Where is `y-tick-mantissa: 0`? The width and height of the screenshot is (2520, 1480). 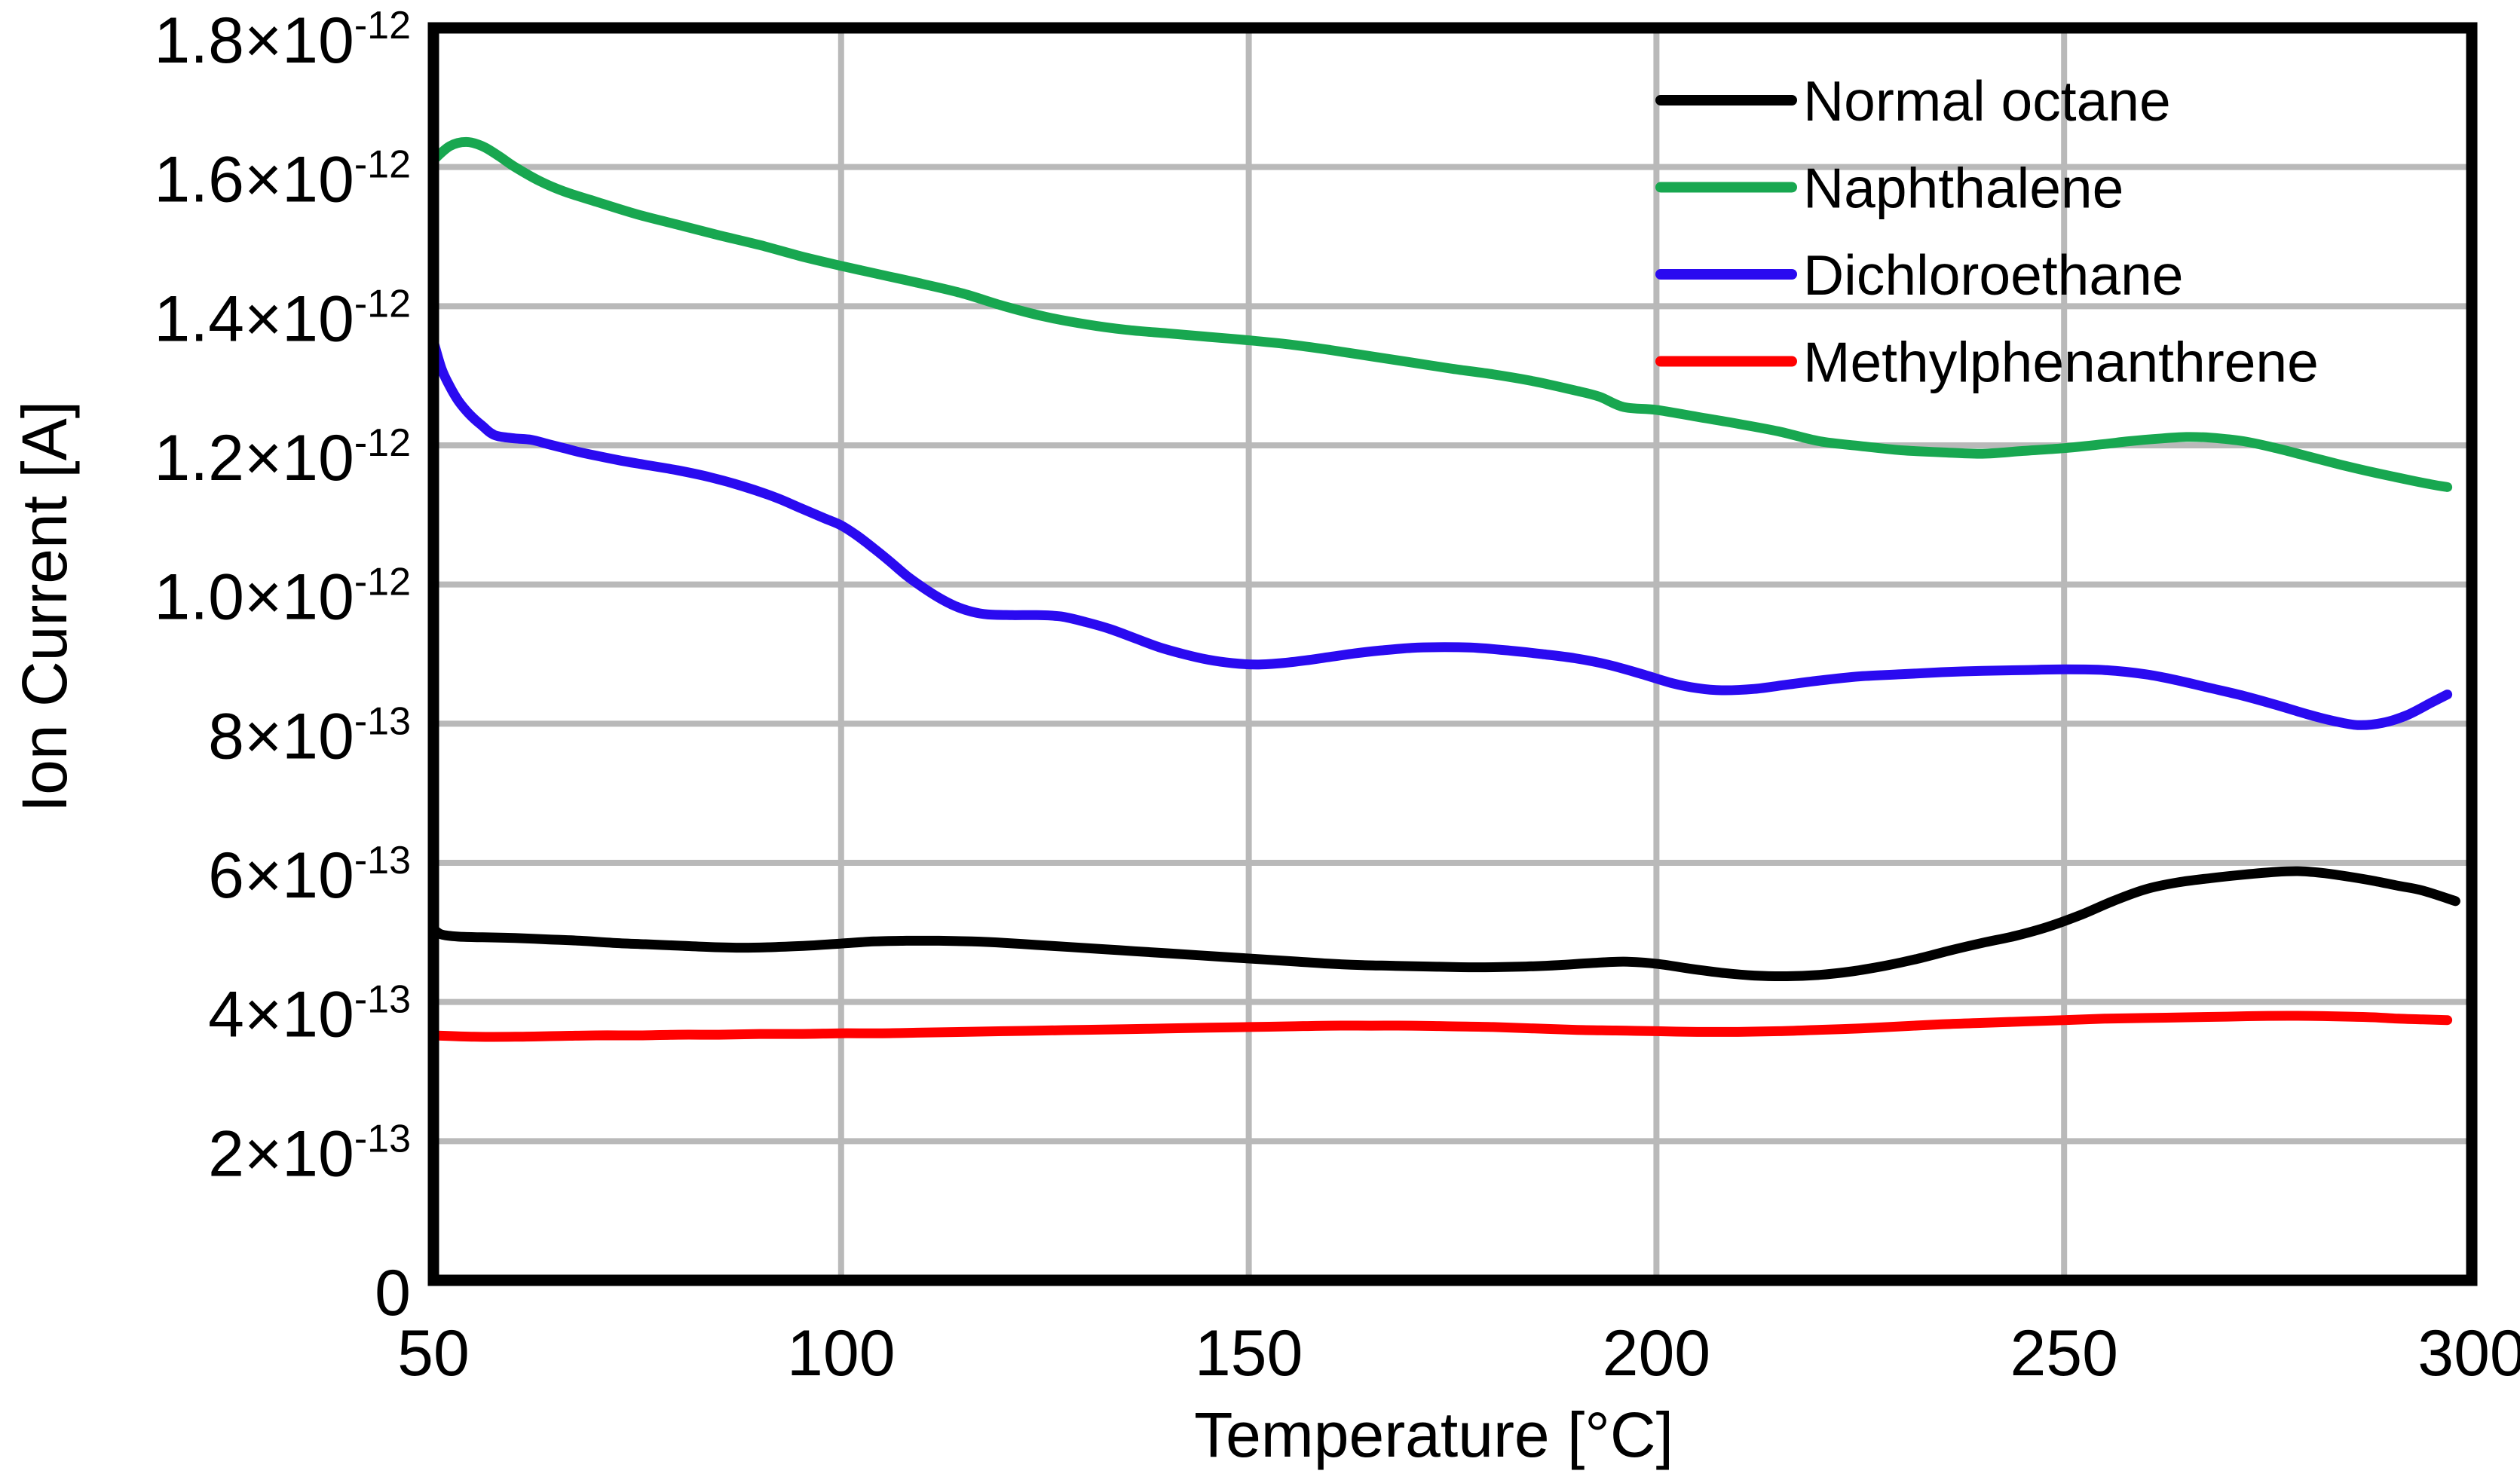 y-tick-mantissa: 0 is located at coordinates (393, 1293).